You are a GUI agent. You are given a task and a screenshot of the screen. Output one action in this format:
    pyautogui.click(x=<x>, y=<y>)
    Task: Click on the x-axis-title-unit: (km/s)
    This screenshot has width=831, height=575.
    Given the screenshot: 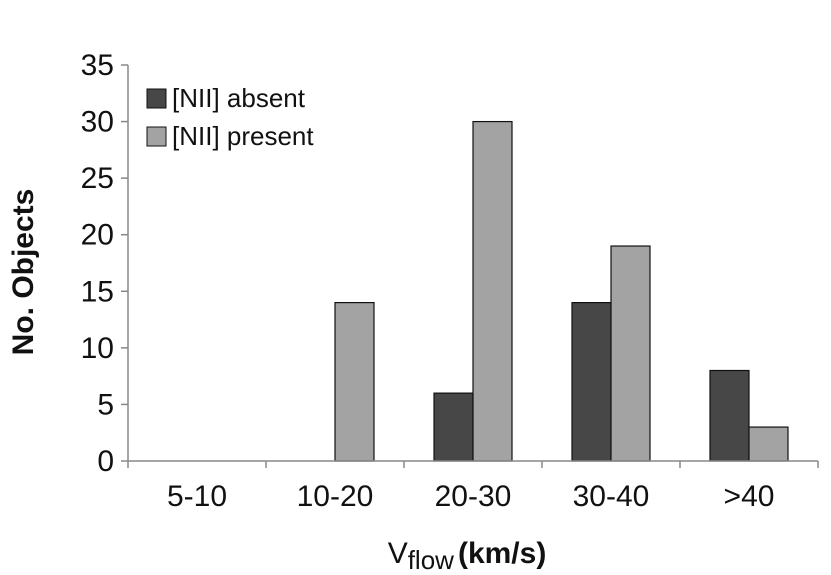 What is the action you would take?
    pyautogui.click(x=502, y=553)
    